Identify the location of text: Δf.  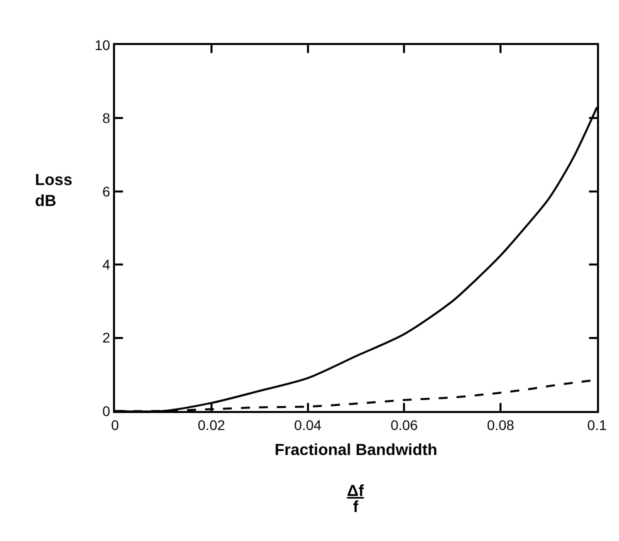
(355, 491).